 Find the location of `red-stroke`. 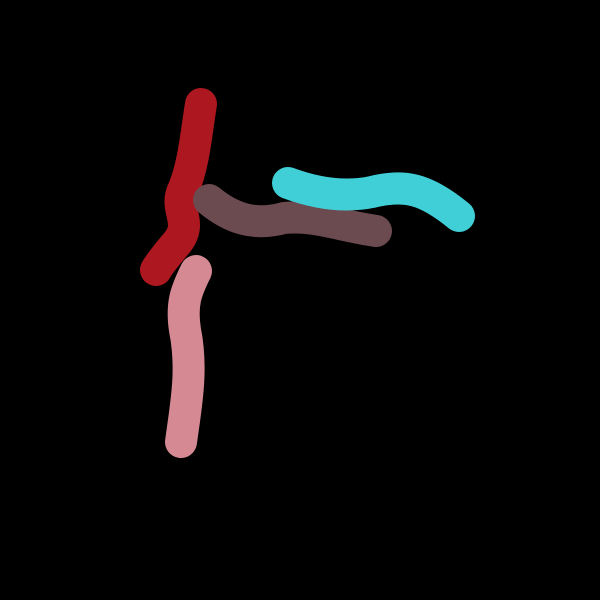

red-stroke is located at coordinates (178, 187).